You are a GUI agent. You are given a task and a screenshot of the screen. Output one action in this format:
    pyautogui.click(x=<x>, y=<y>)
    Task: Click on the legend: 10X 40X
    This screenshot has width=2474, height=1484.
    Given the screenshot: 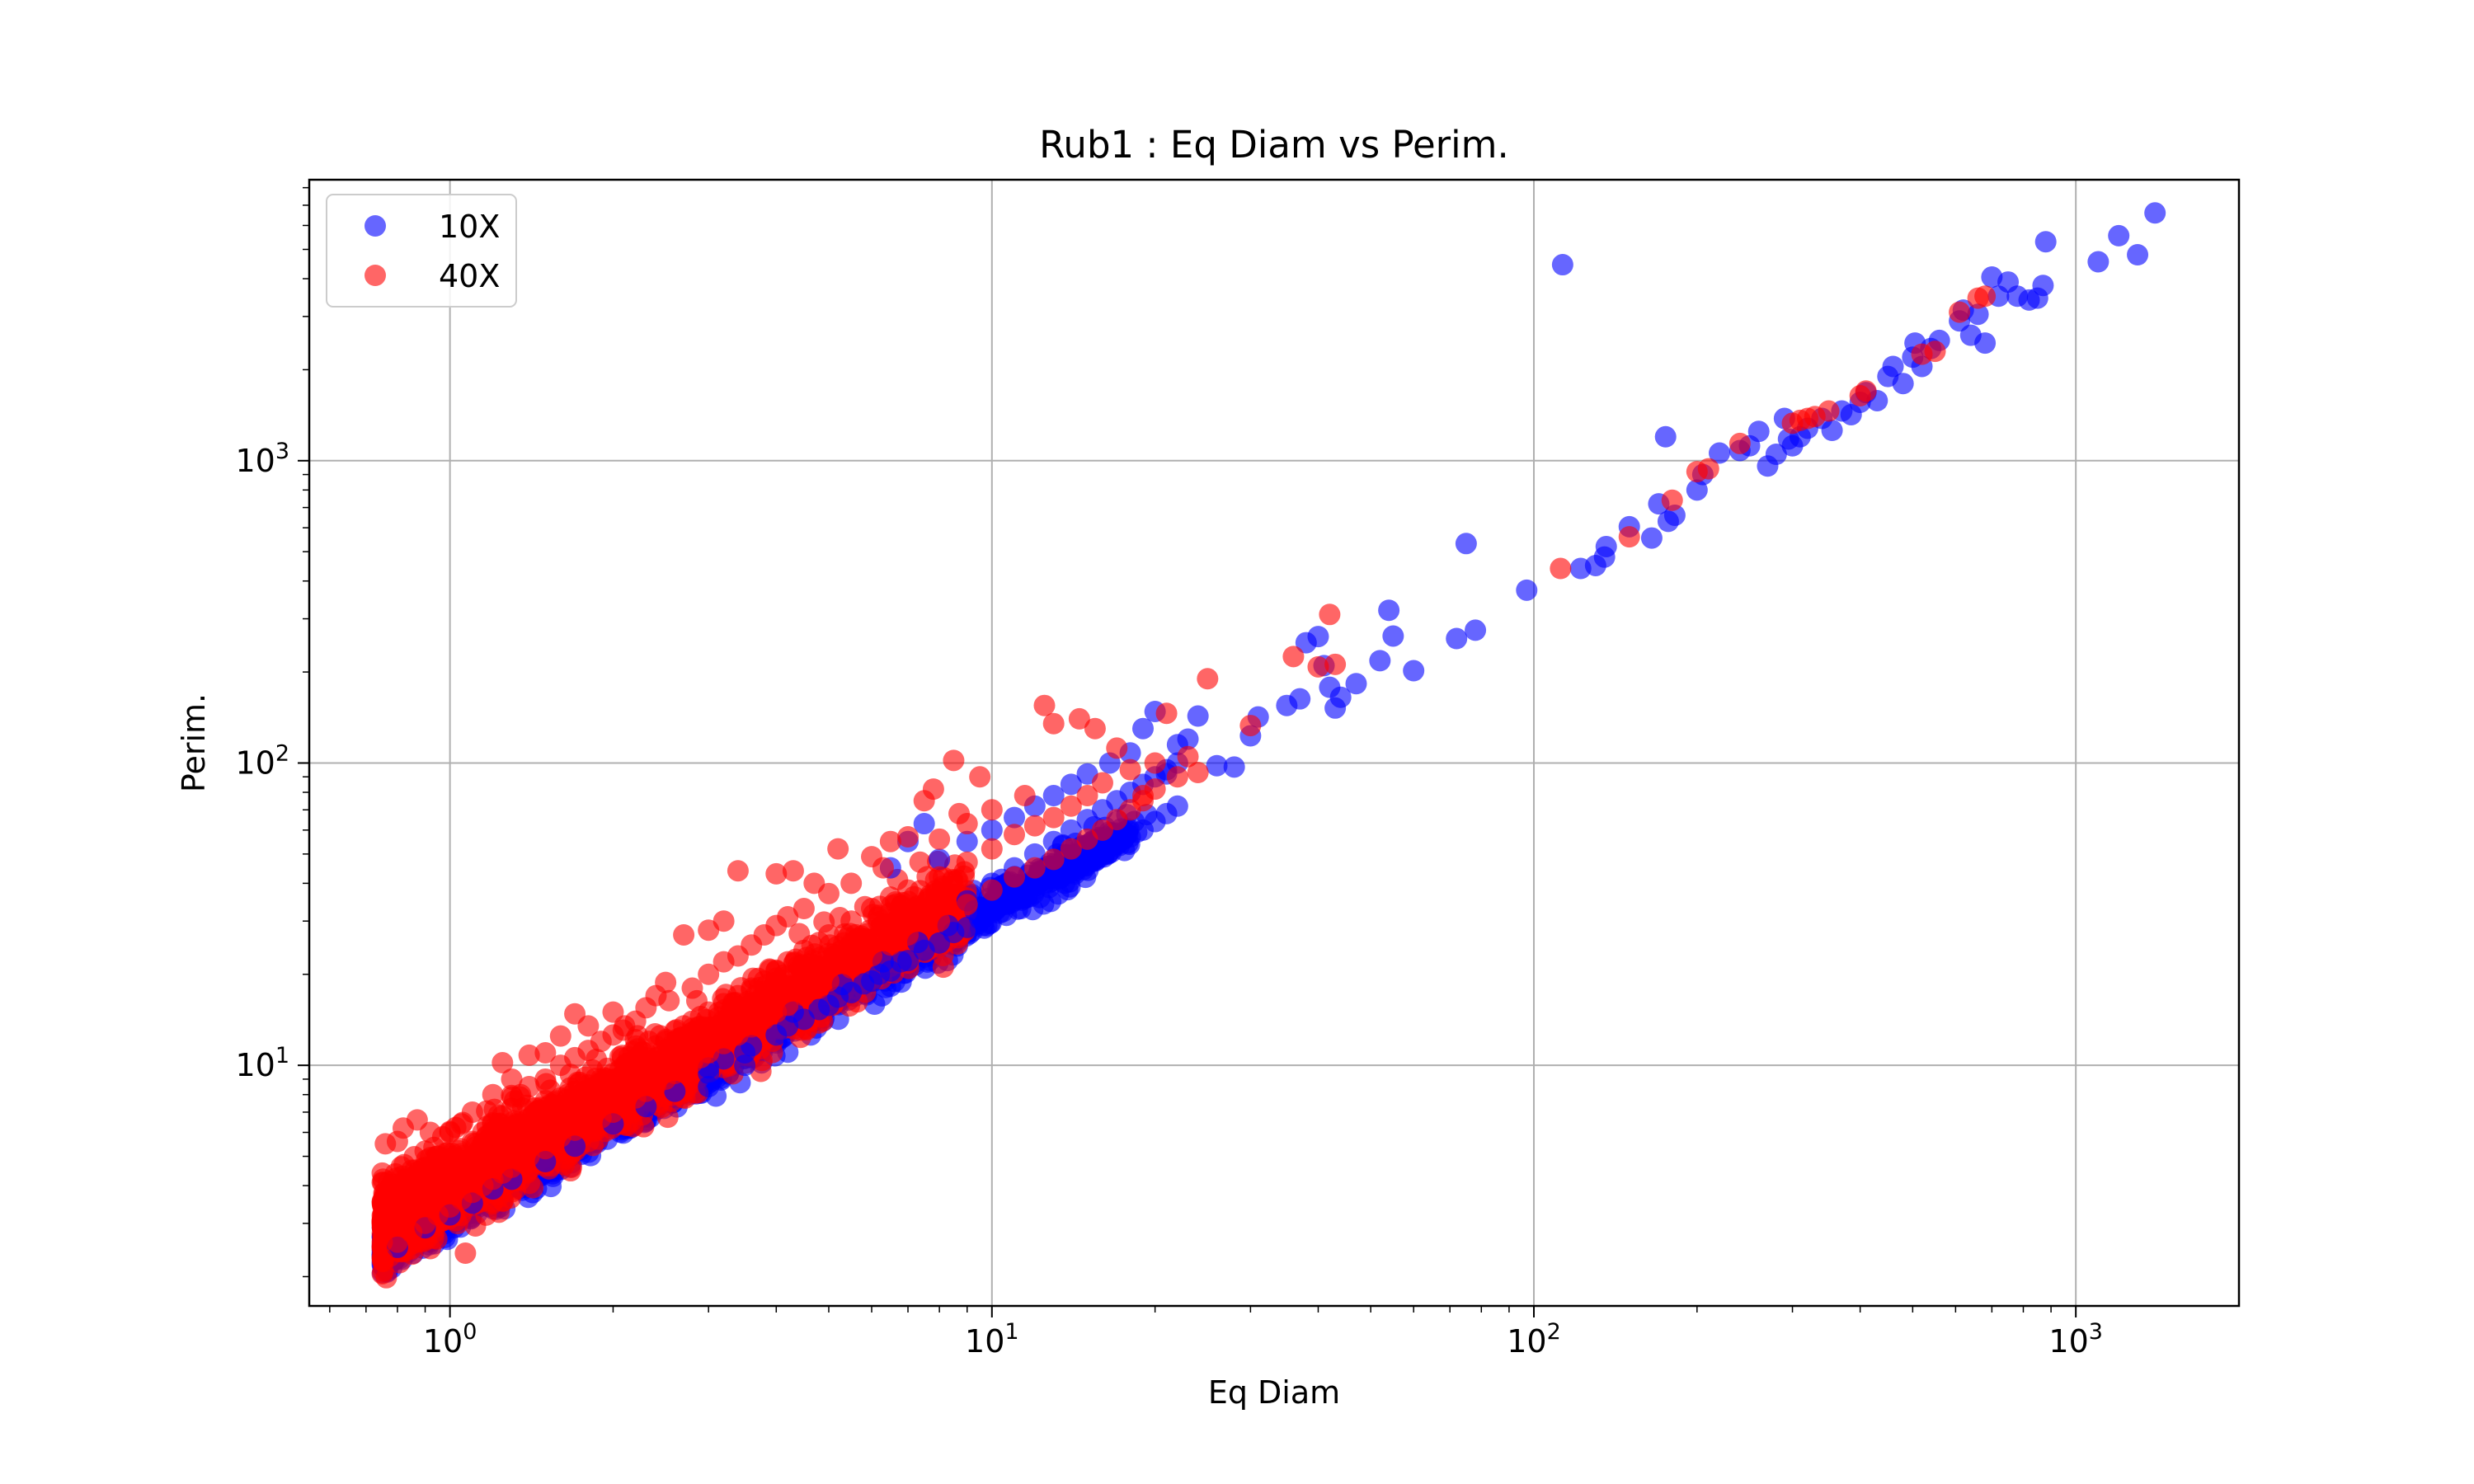 What is the action you would take?
    pyautogui.click(x=421, y=251)
    